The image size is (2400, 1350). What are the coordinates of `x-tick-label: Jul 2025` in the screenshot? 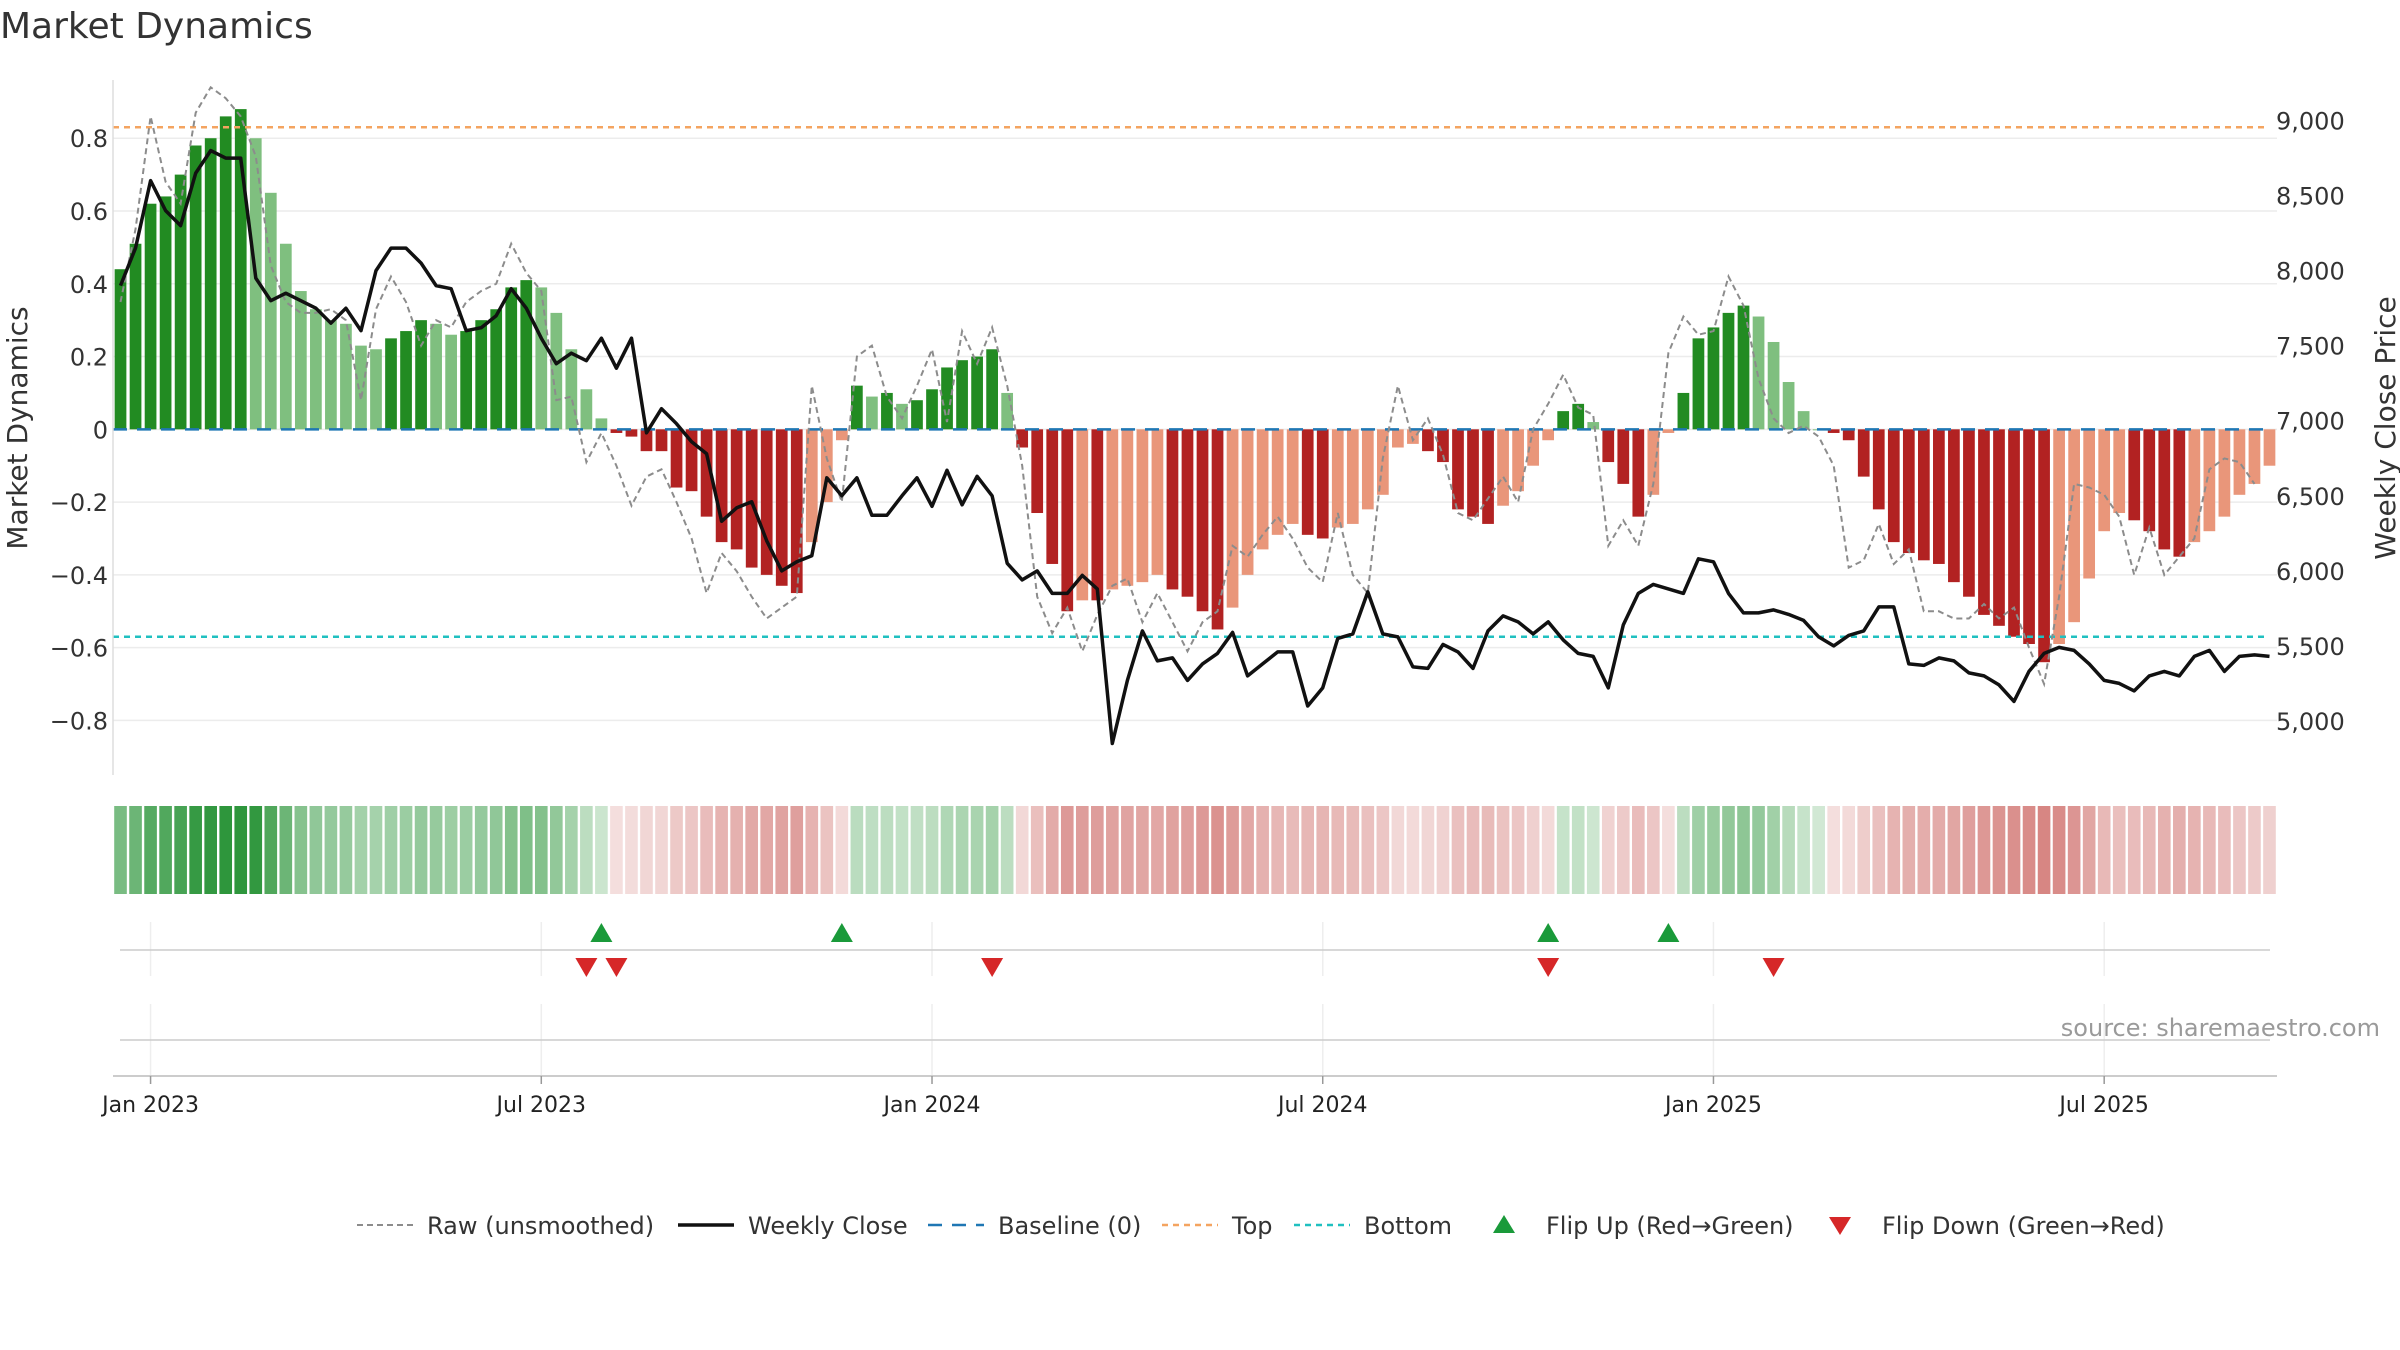 It's located at (2103, 1105).